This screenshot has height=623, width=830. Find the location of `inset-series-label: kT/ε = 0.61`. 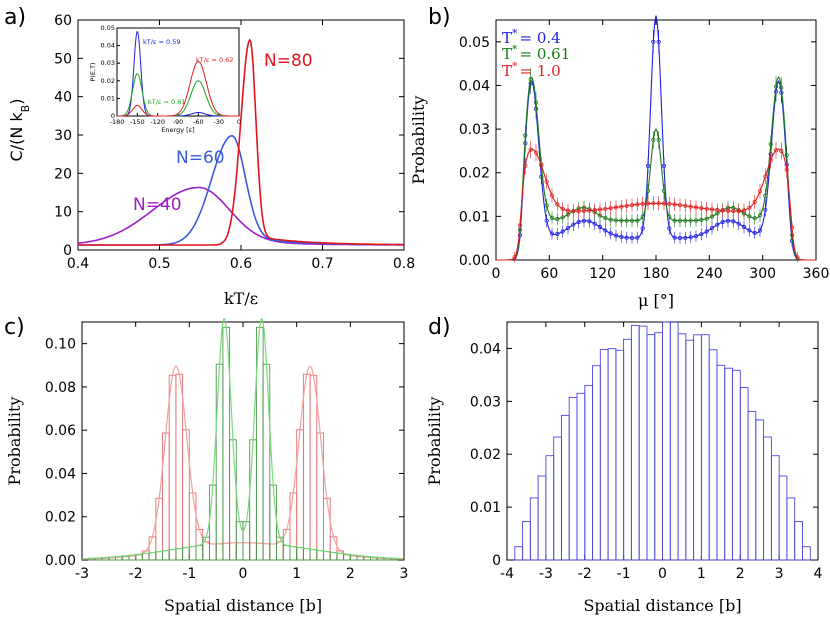

inset-series-label: kT/ε = 0.61 is located at coordinates (167, 102).